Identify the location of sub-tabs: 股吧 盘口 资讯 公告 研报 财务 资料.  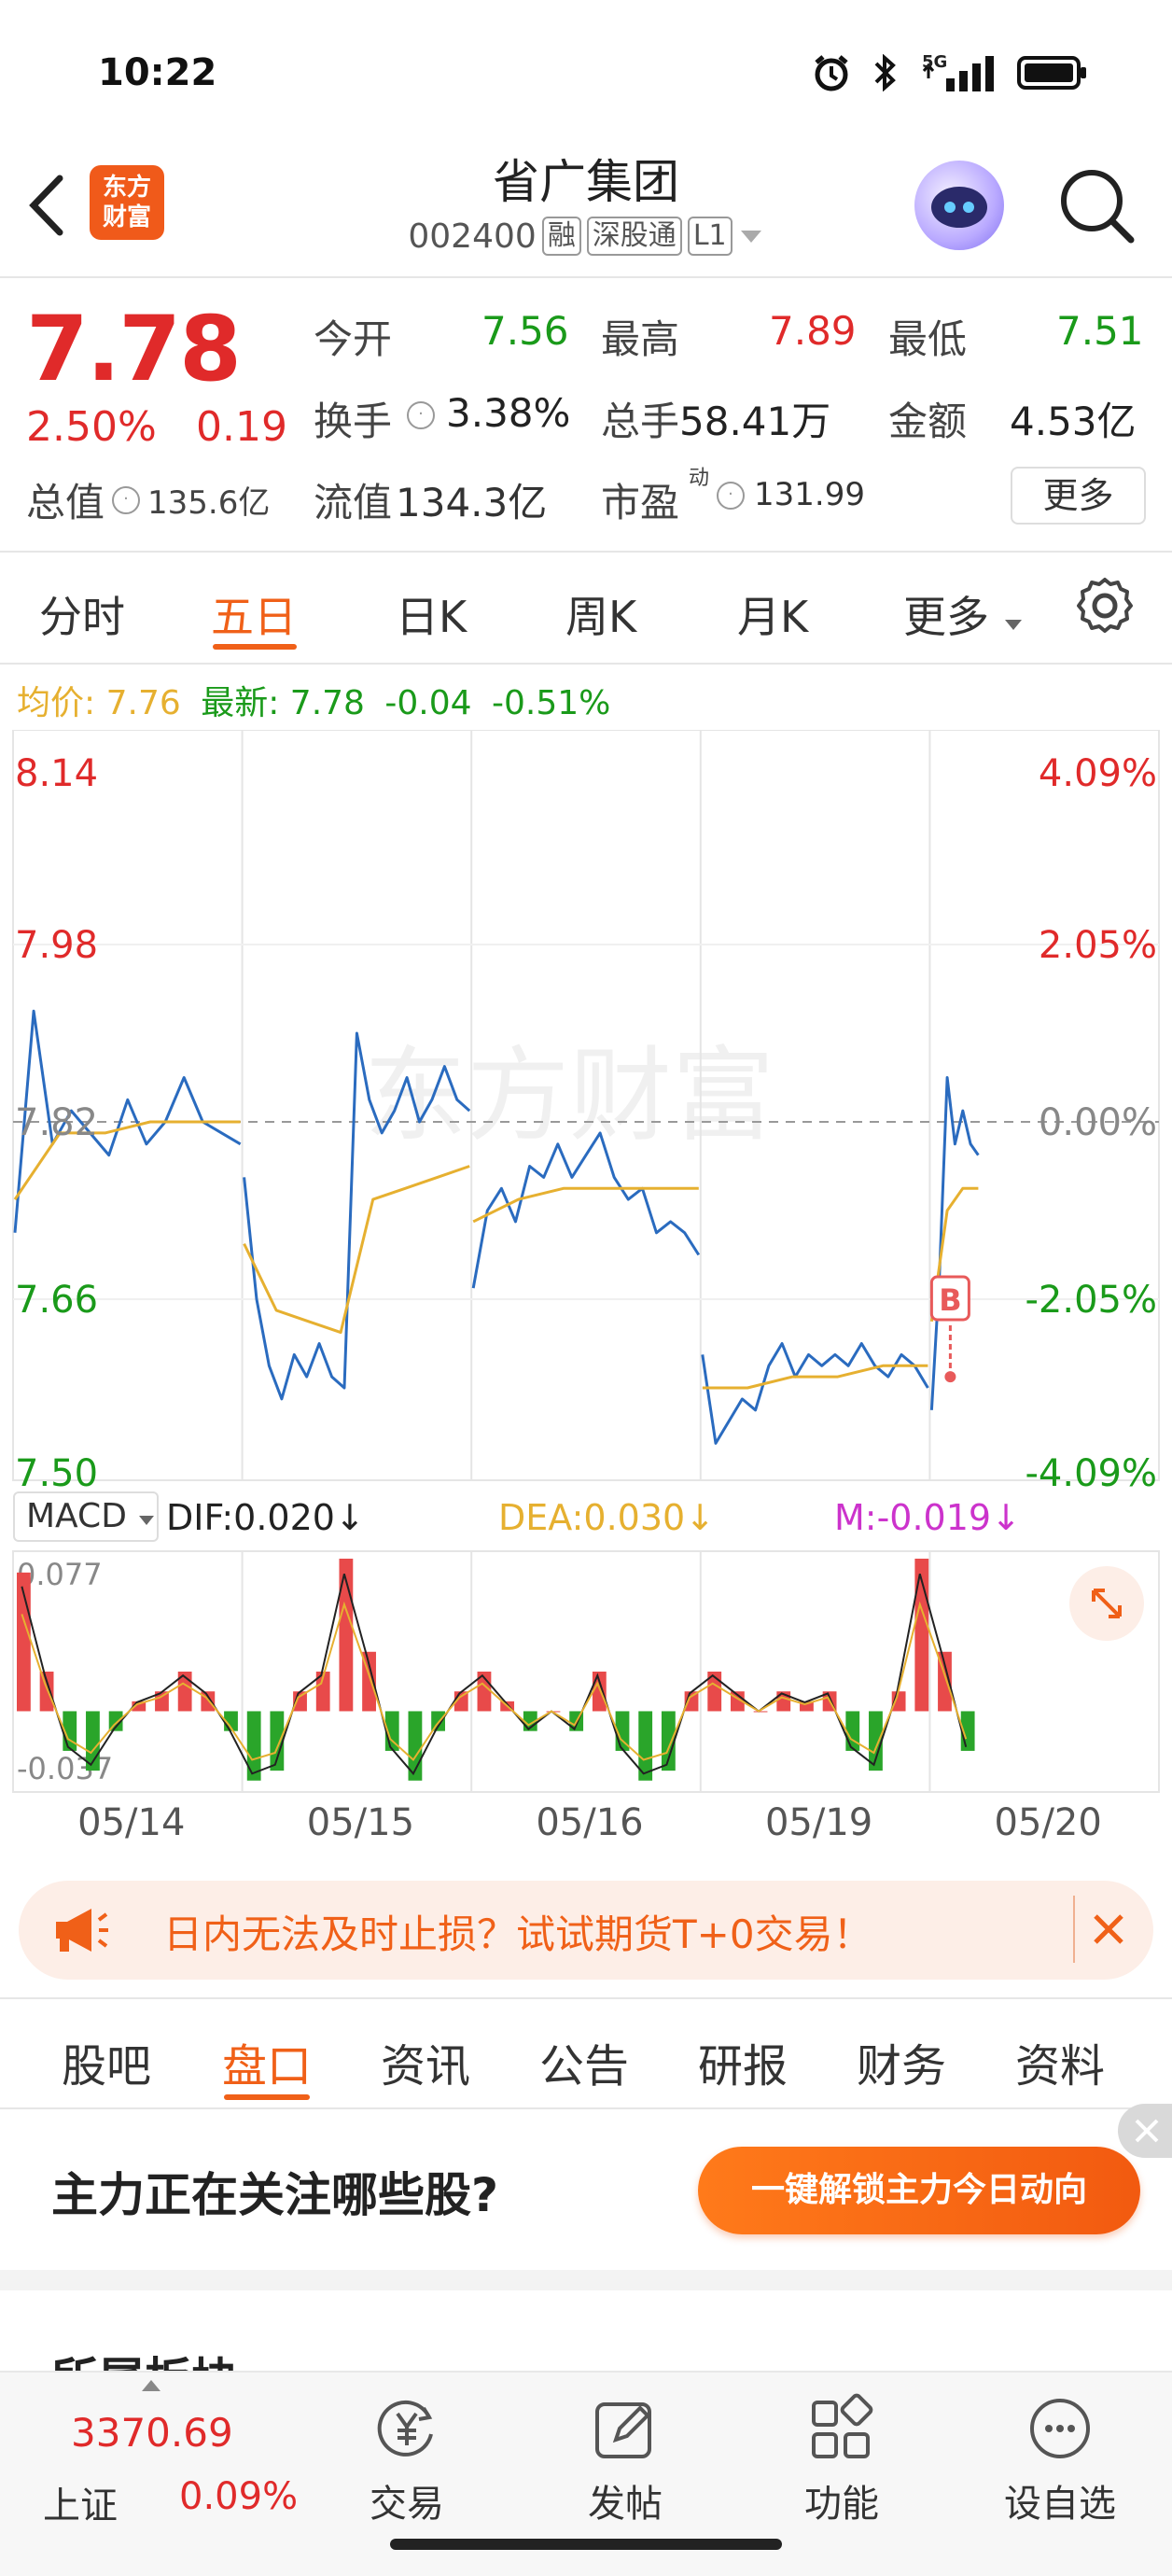
(586, 2056).